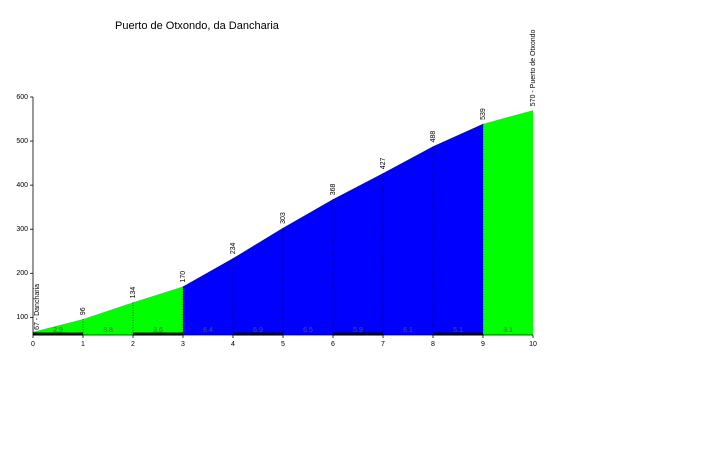 The width and height of the screenshot is (720, 450). What do you see at coordinates (133, 293) in the screenshot?
I see `elevation-label: 134` at bounding box center [133, 293].